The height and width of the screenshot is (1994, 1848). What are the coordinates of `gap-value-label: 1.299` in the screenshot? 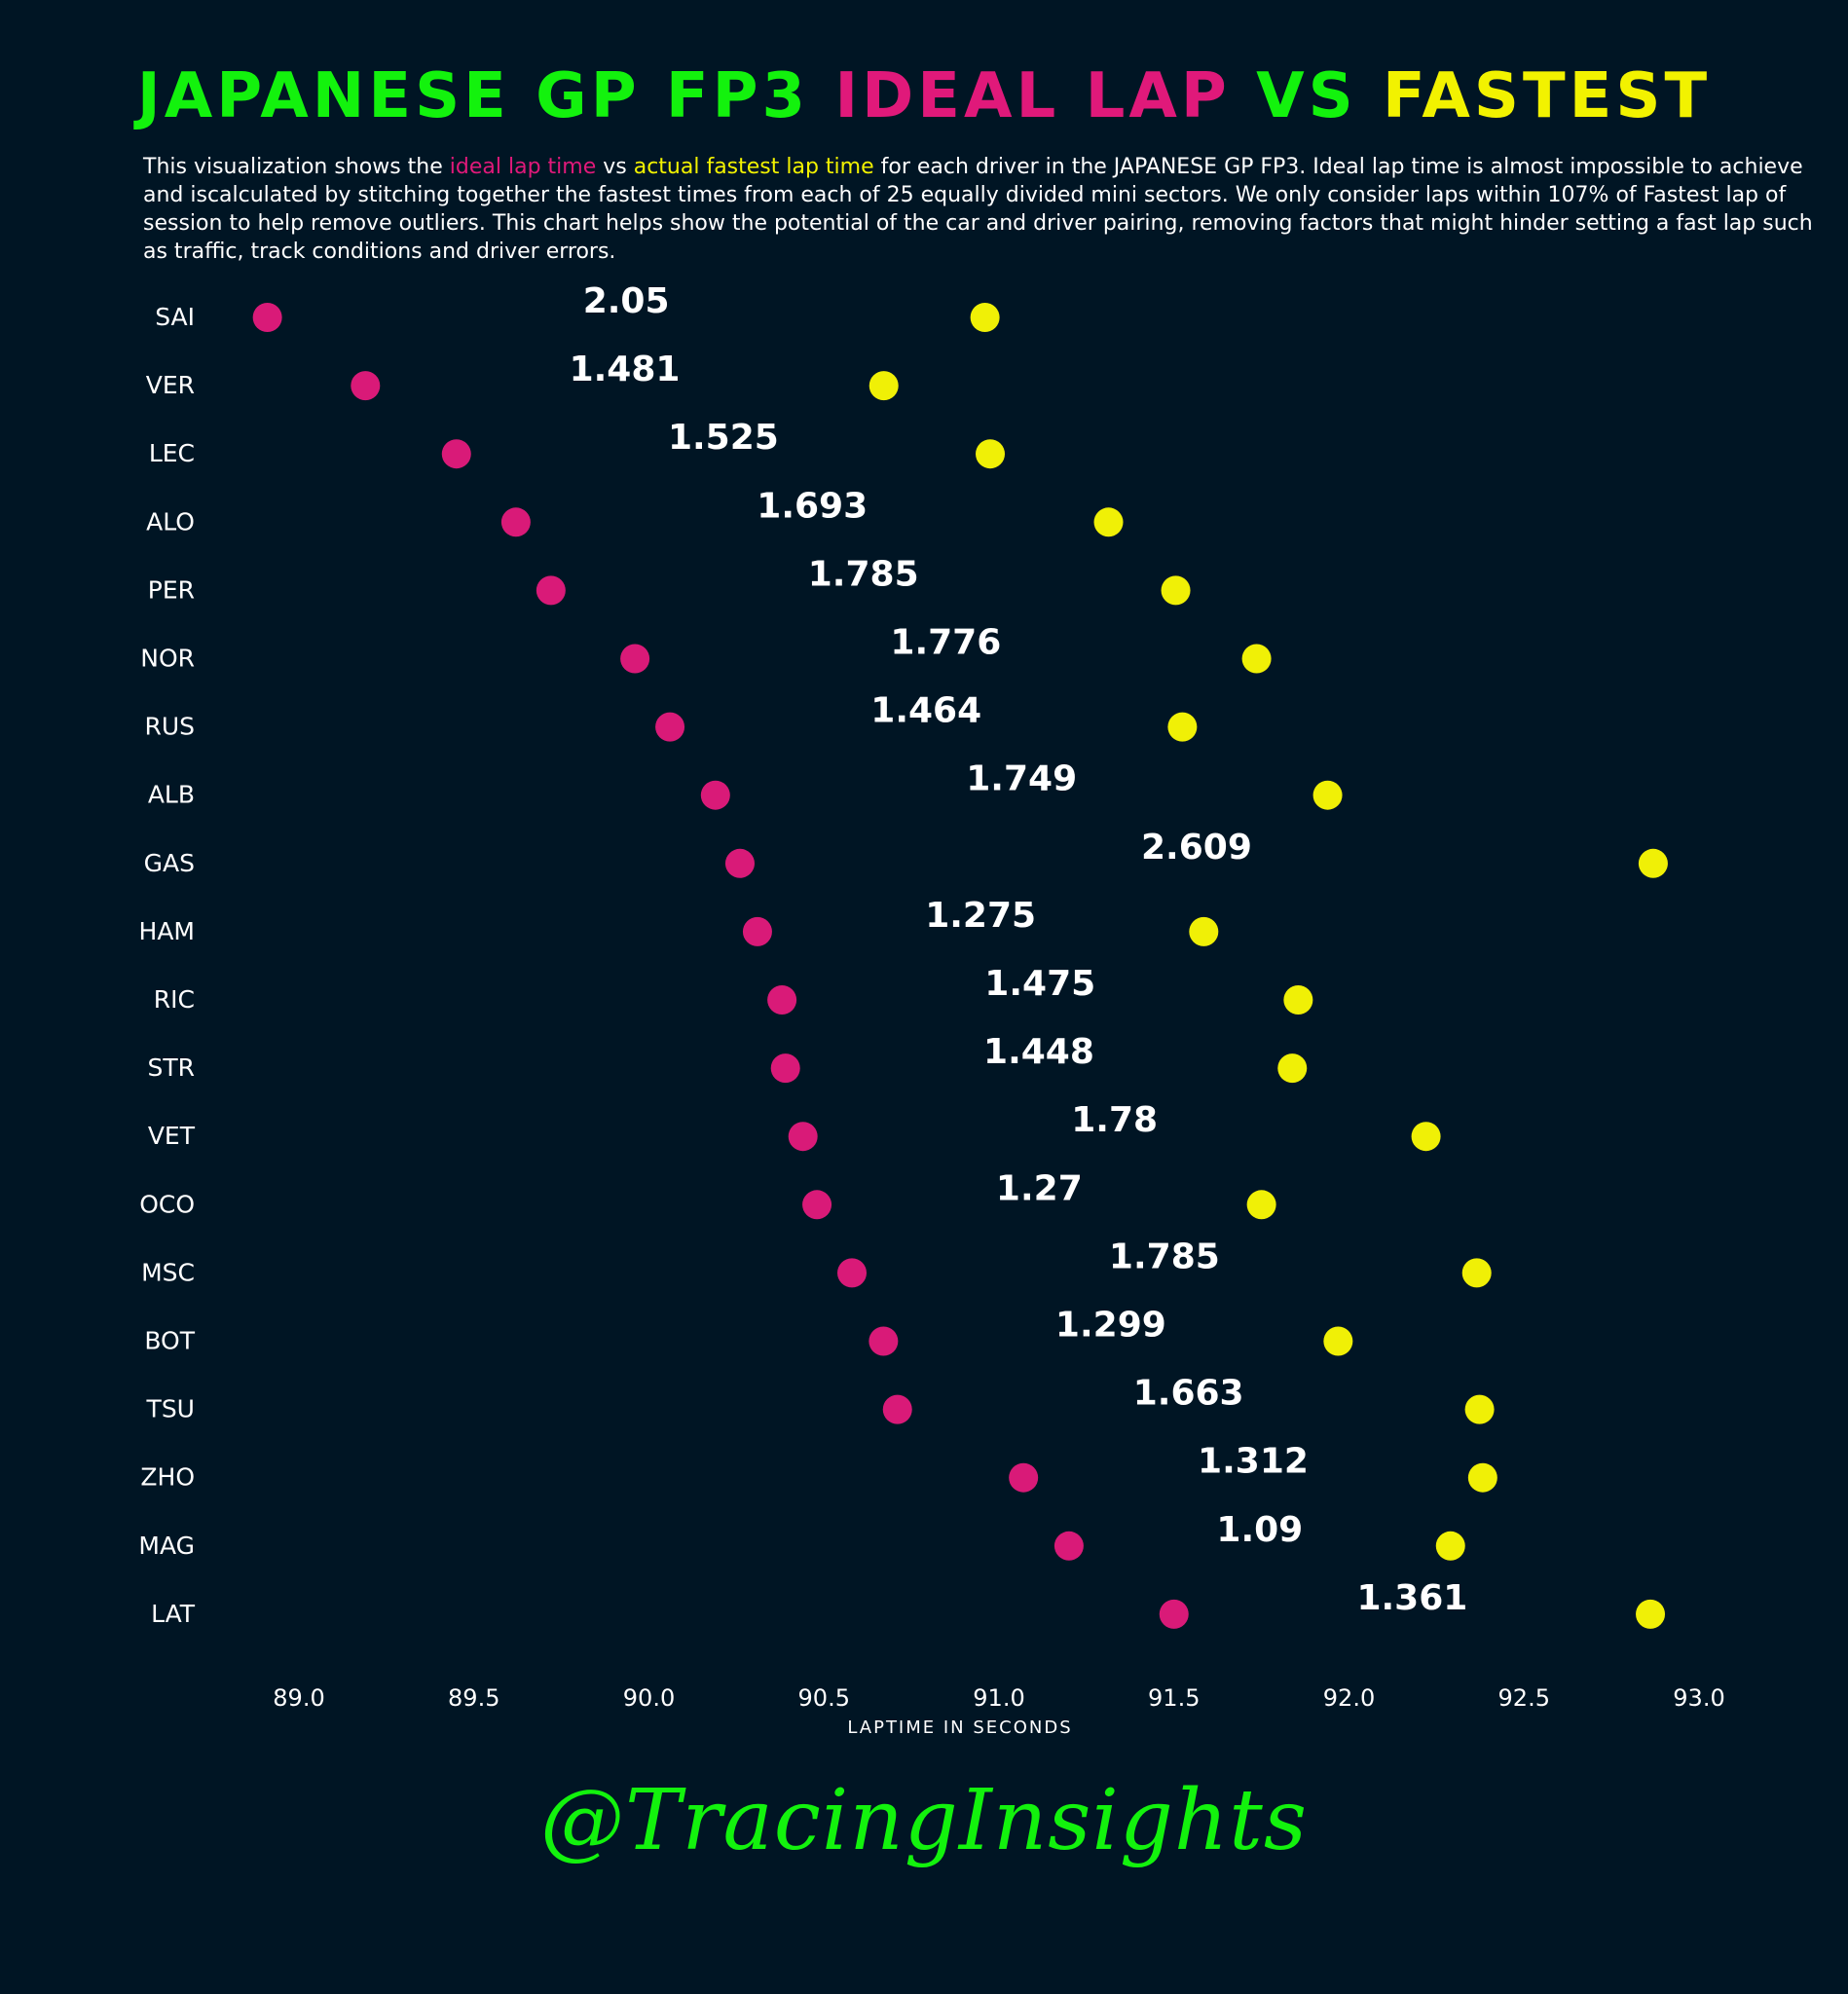 It's located at (1110, 1326).